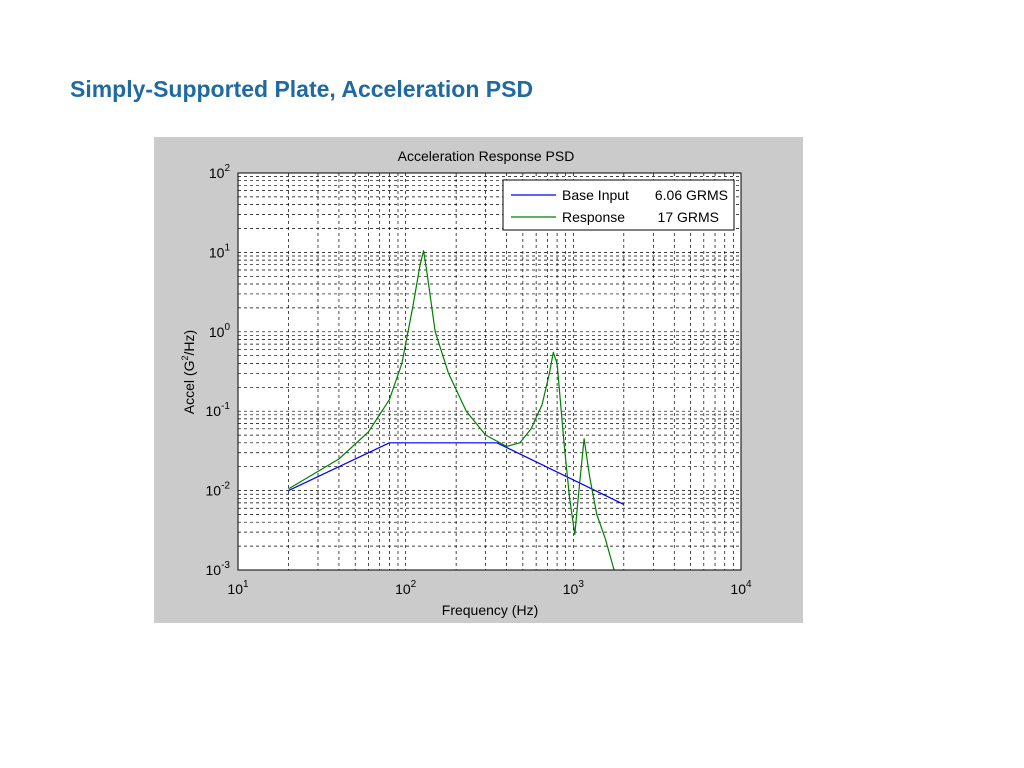  Describe the element at coordinates (406, 588) in the screenshot. I see `x-tick-label: 10²` at that location.